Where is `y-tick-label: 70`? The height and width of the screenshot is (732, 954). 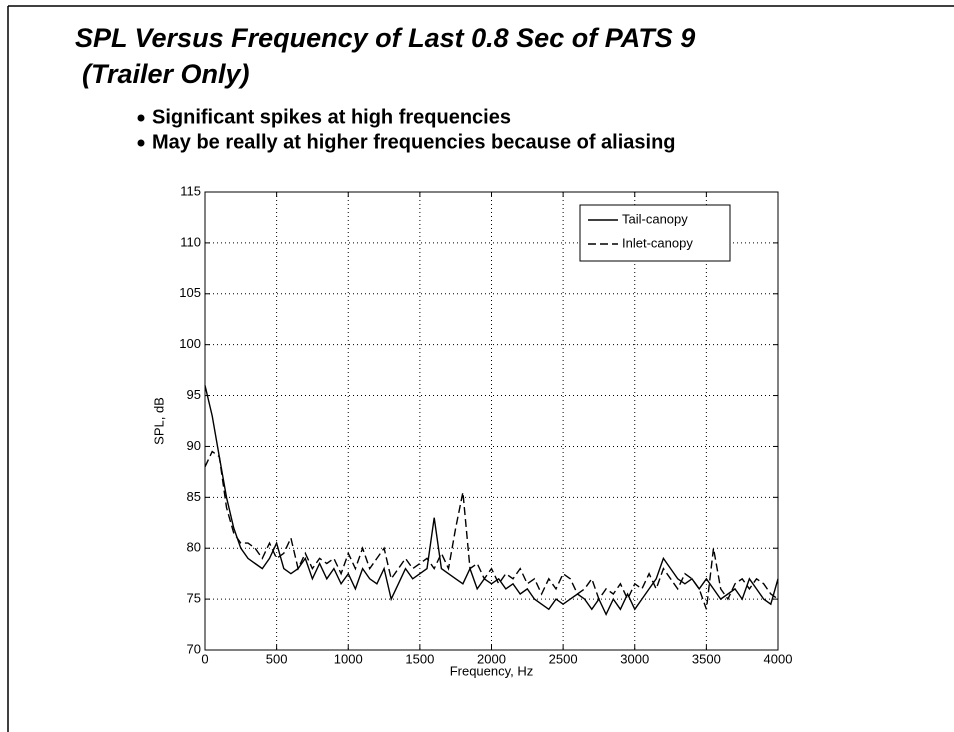
y-tick-label: 70 is located at coordinates (194, 648).